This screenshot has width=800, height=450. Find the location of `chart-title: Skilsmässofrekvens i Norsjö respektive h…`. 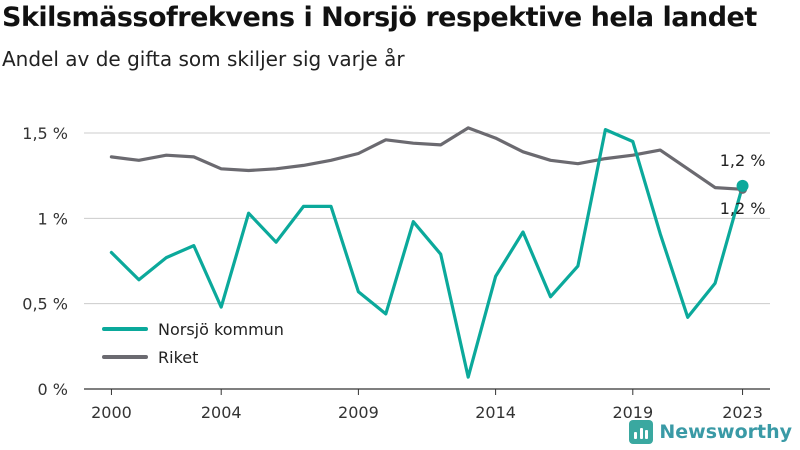

chart-title: Skilsmässofrekvens i Norsjö respektive h… is located at coordinates (379, 17).